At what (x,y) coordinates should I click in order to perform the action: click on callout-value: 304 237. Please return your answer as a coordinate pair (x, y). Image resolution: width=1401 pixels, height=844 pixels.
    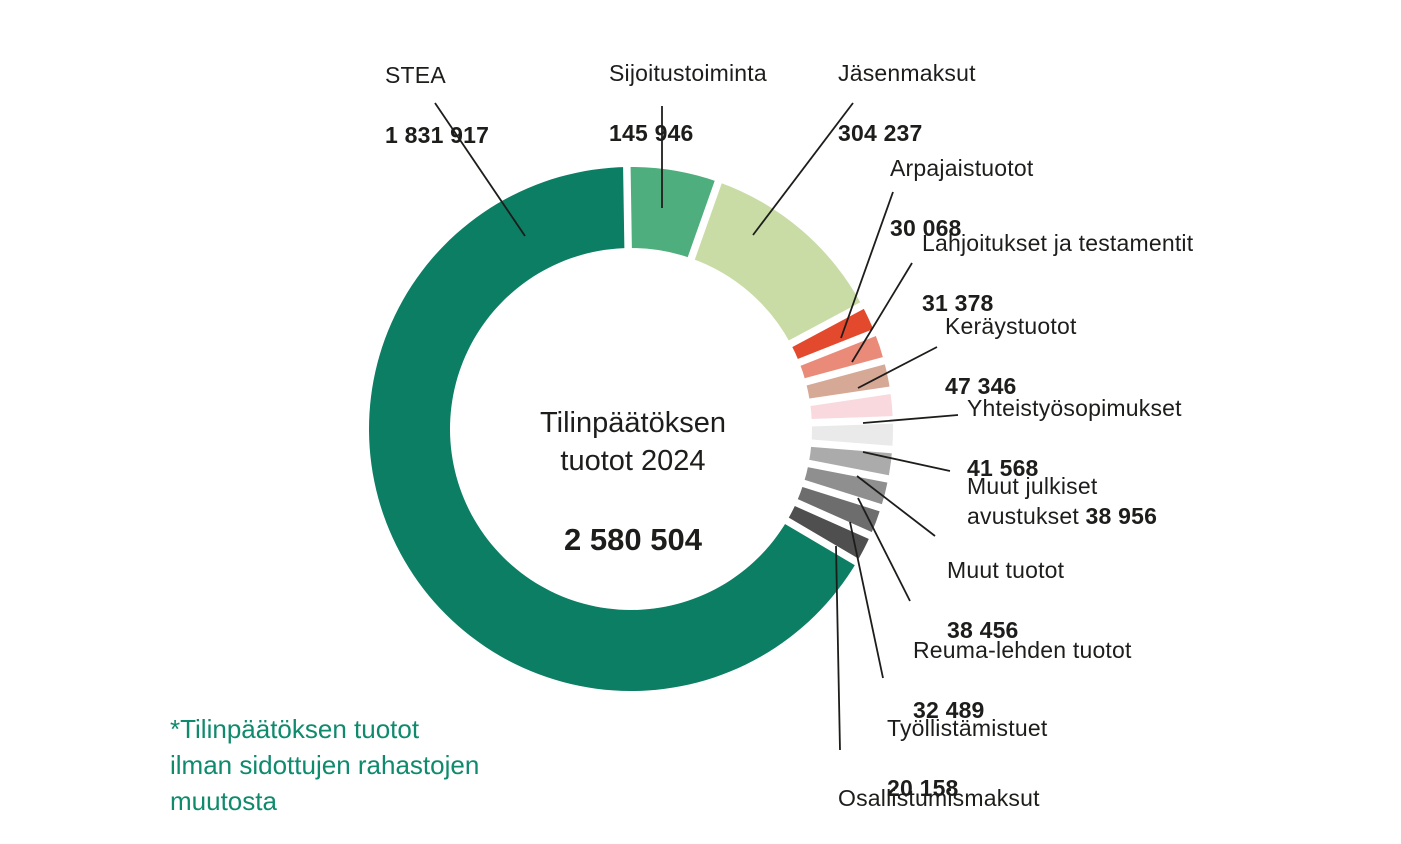
    Looking at the image, I should click on (880, 133).